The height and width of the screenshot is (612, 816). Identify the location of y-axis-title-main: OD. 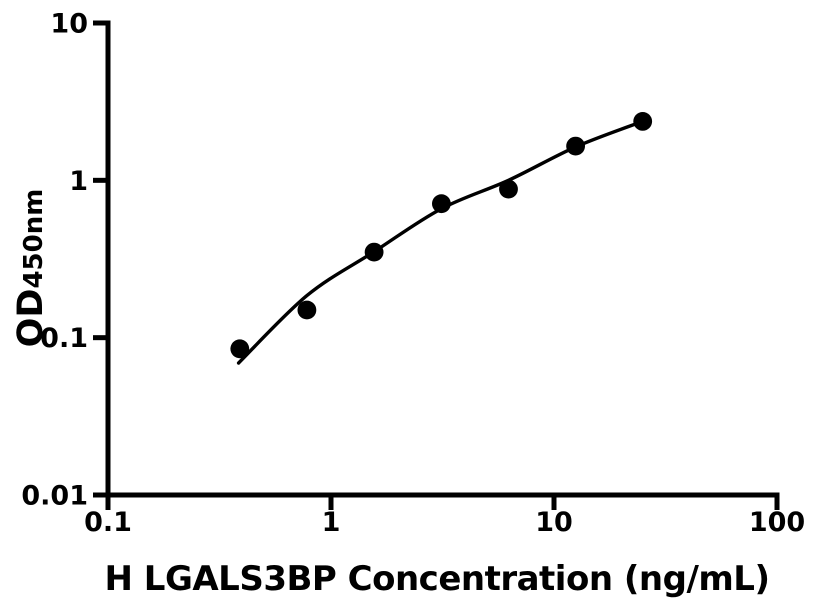
(31, 318).